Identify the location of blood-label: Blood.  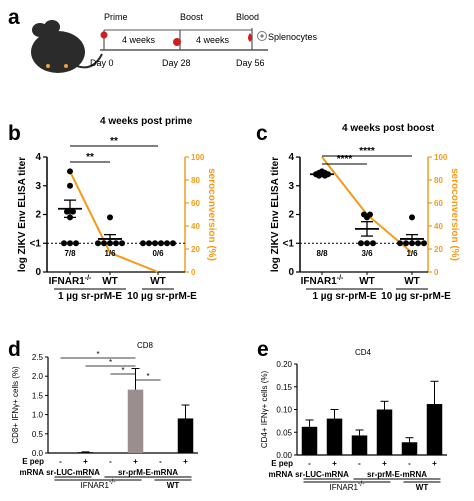
(247, 17).